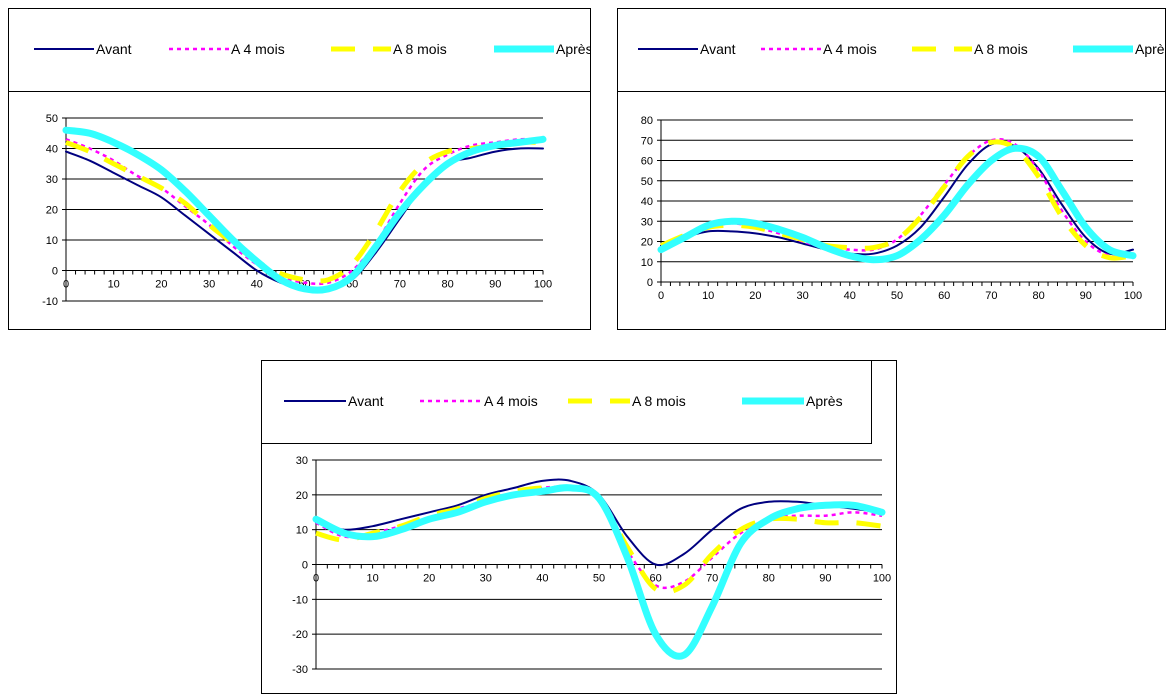 The image size is (1170, 697). I want to click on y-tick-label-1-20: 20, so click(52, 211).